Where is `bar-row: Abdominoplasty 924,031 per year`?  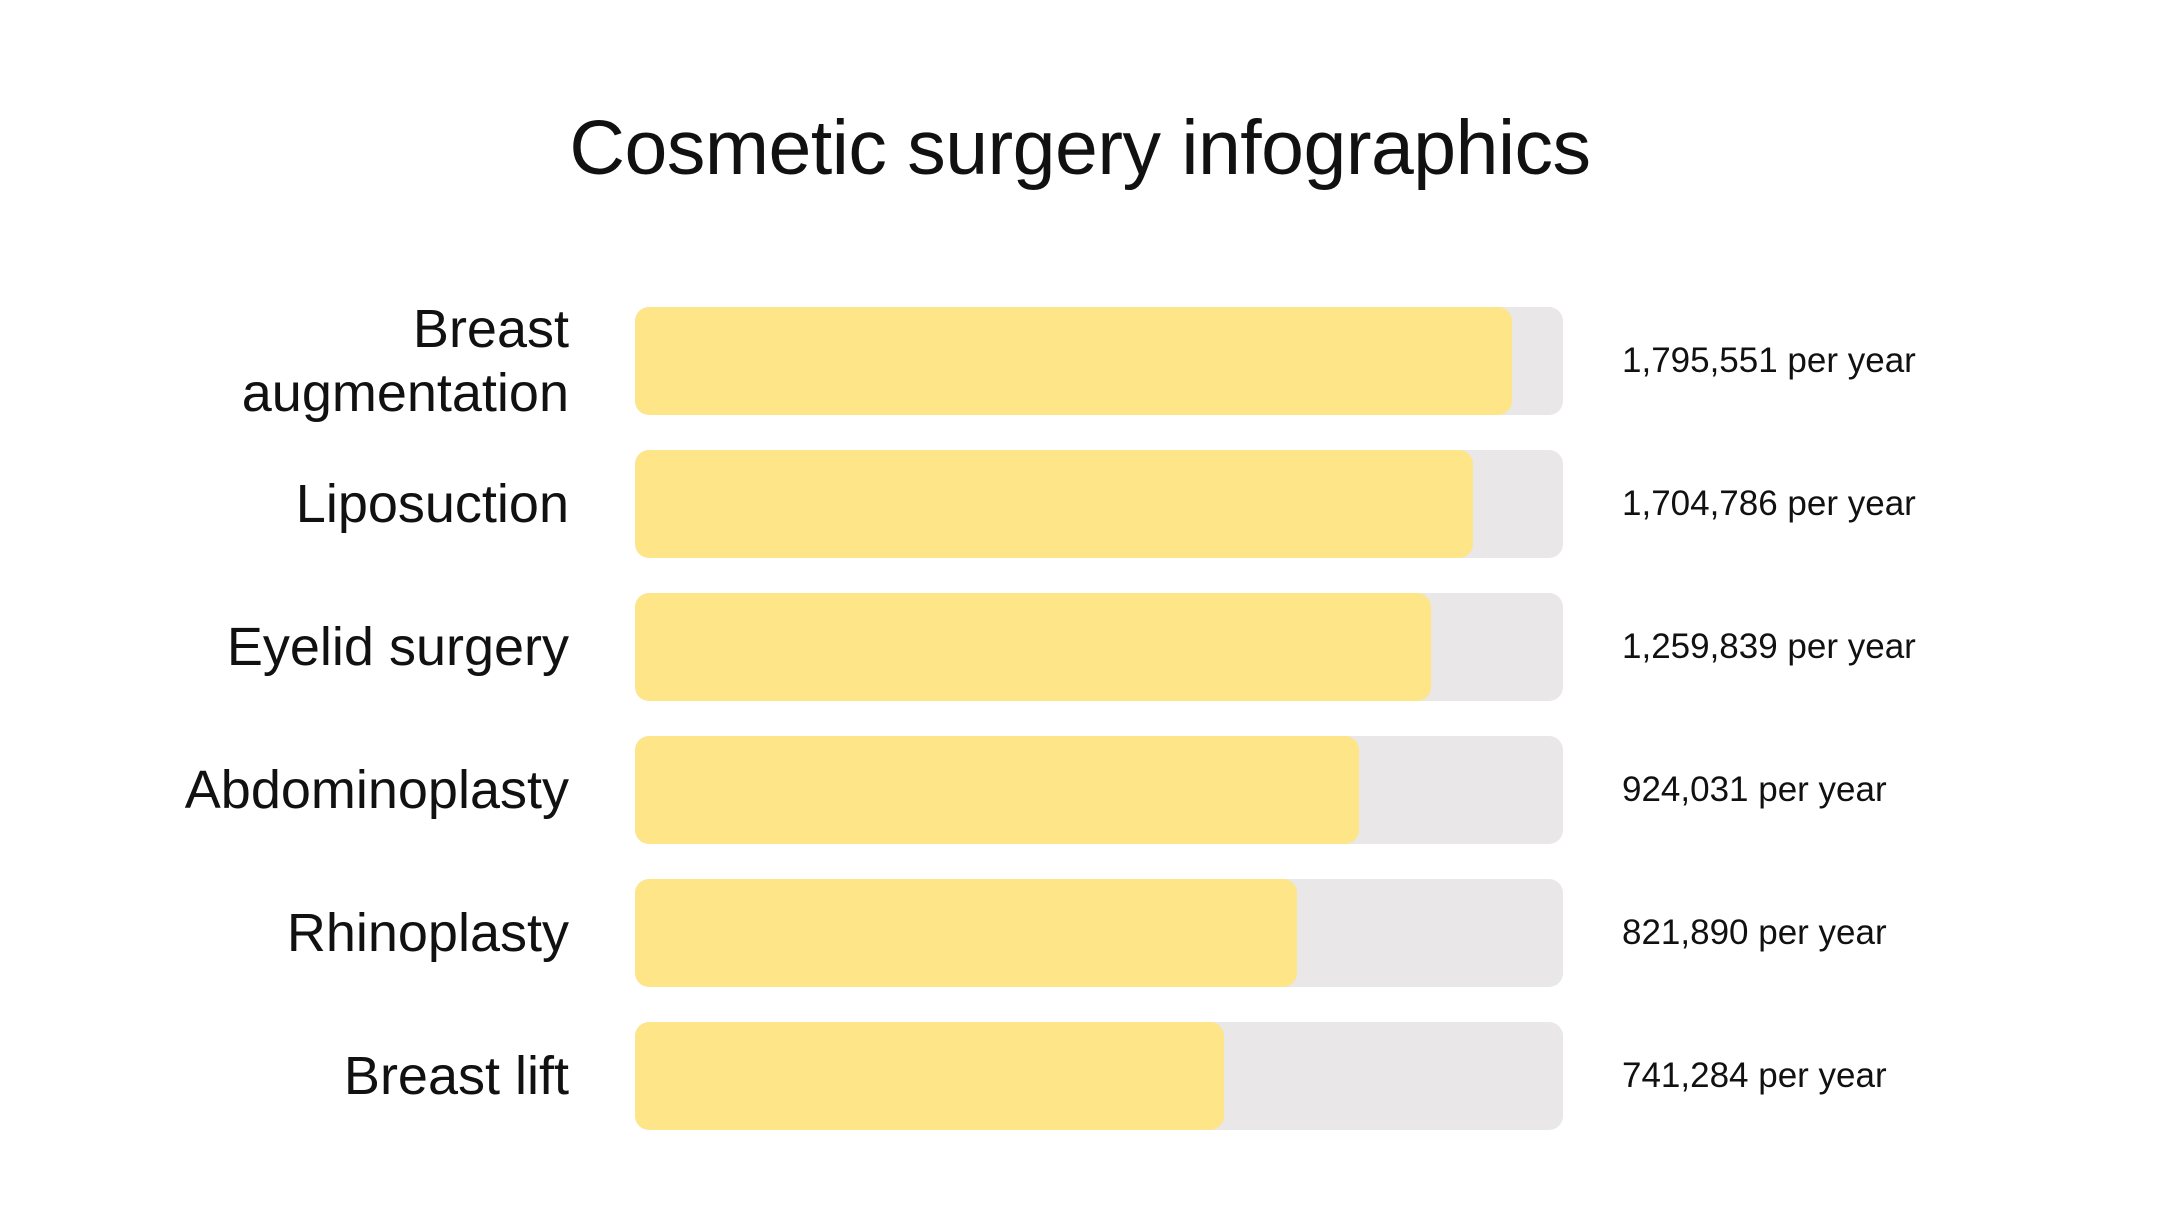
bar-row: Abdominoplasty 924,031 per year is located at coordinates (1080, 790).